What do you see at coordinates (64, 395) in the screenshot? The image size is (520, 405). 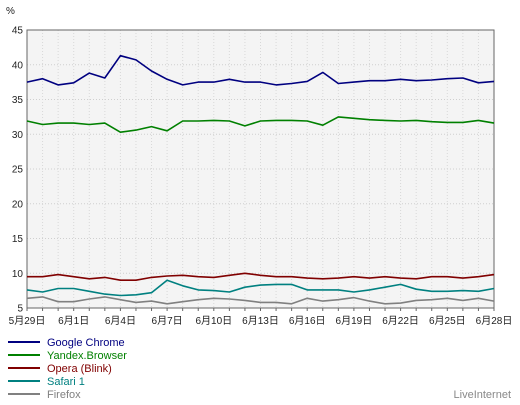 I see `legend-label: Firefox` at bounding box center [64, 395].